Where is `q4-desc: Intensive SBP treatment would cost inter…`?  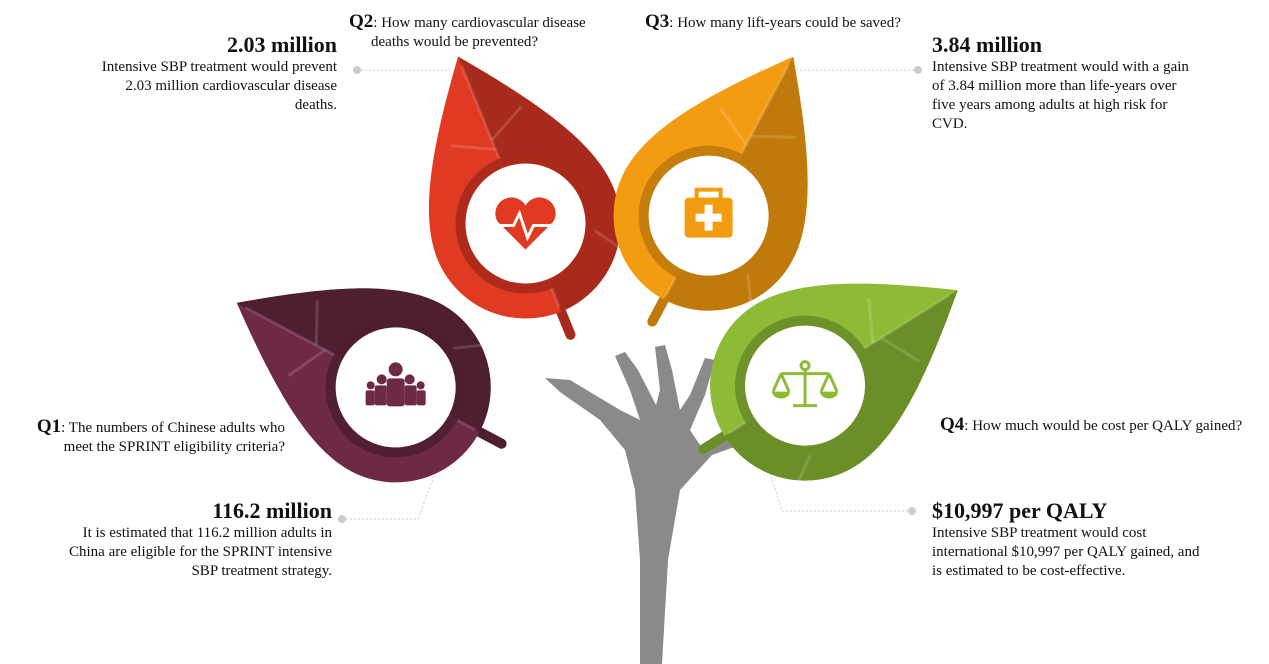 q4-desc: Intensive SBP treatment would cost inter… is located at coordinates (1066, 552).